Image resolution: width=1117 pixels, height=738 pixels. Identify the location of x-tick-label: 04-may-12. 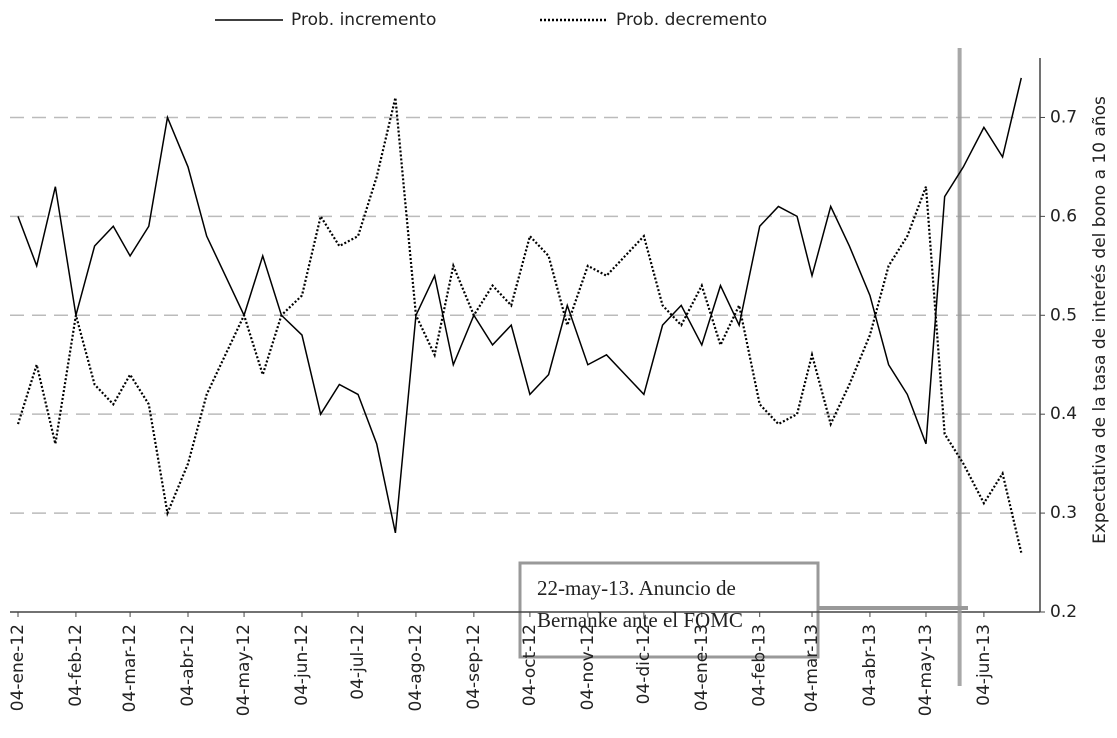
(244, 670).